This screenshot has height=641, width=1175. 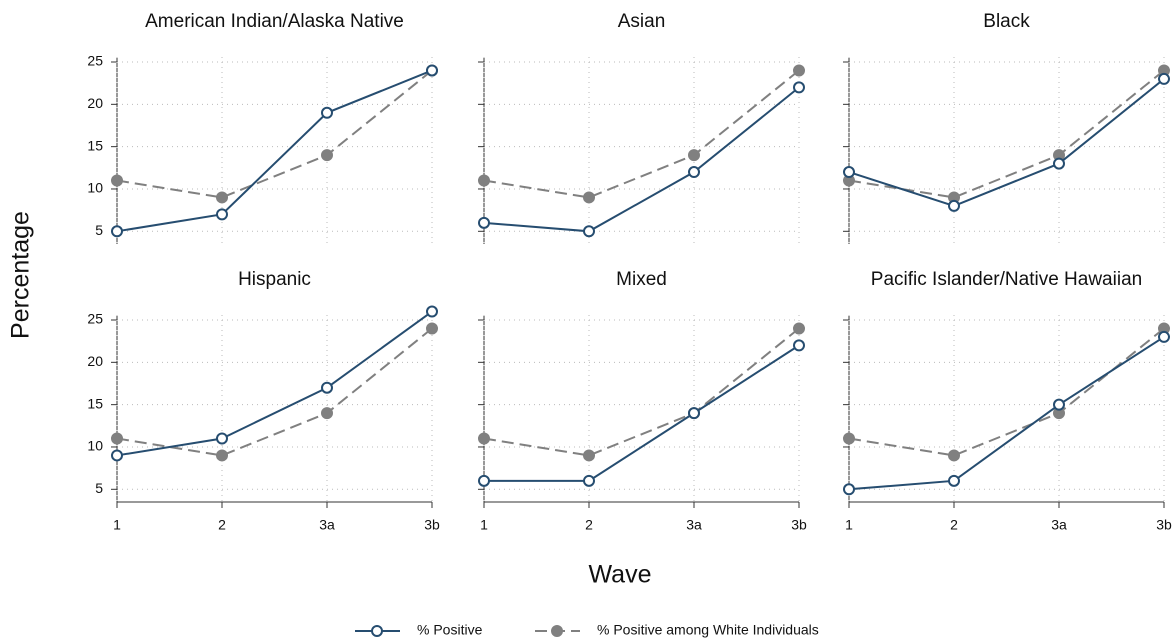 What do you see at coordinates (274, 279) in the screenshot?
I see `panel-title: Hispanic` at bounding box center [274, 279].